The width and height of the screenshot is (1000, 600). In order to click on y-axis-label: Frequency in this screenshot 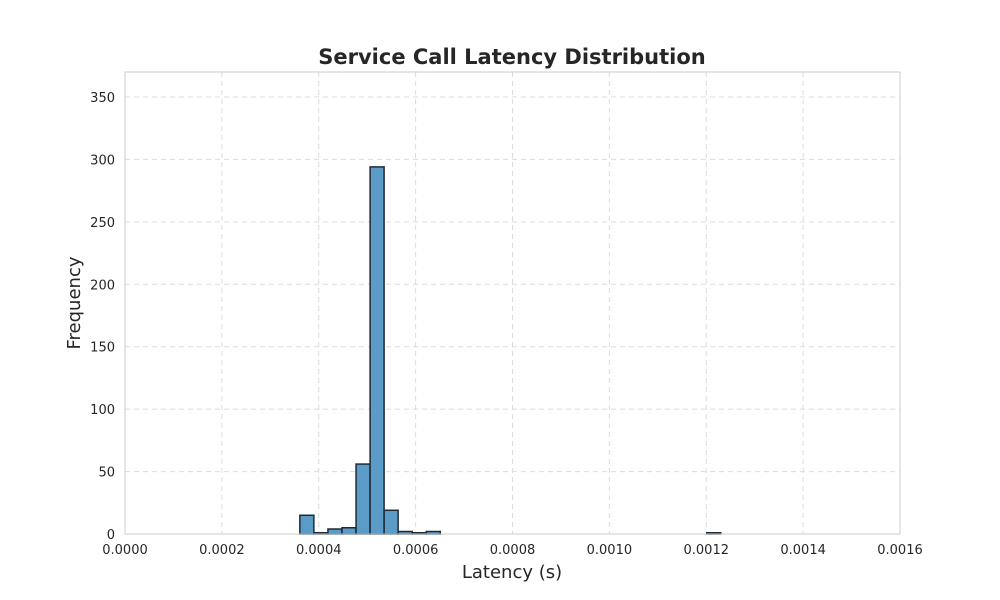, I will do `click(74, 302)`.